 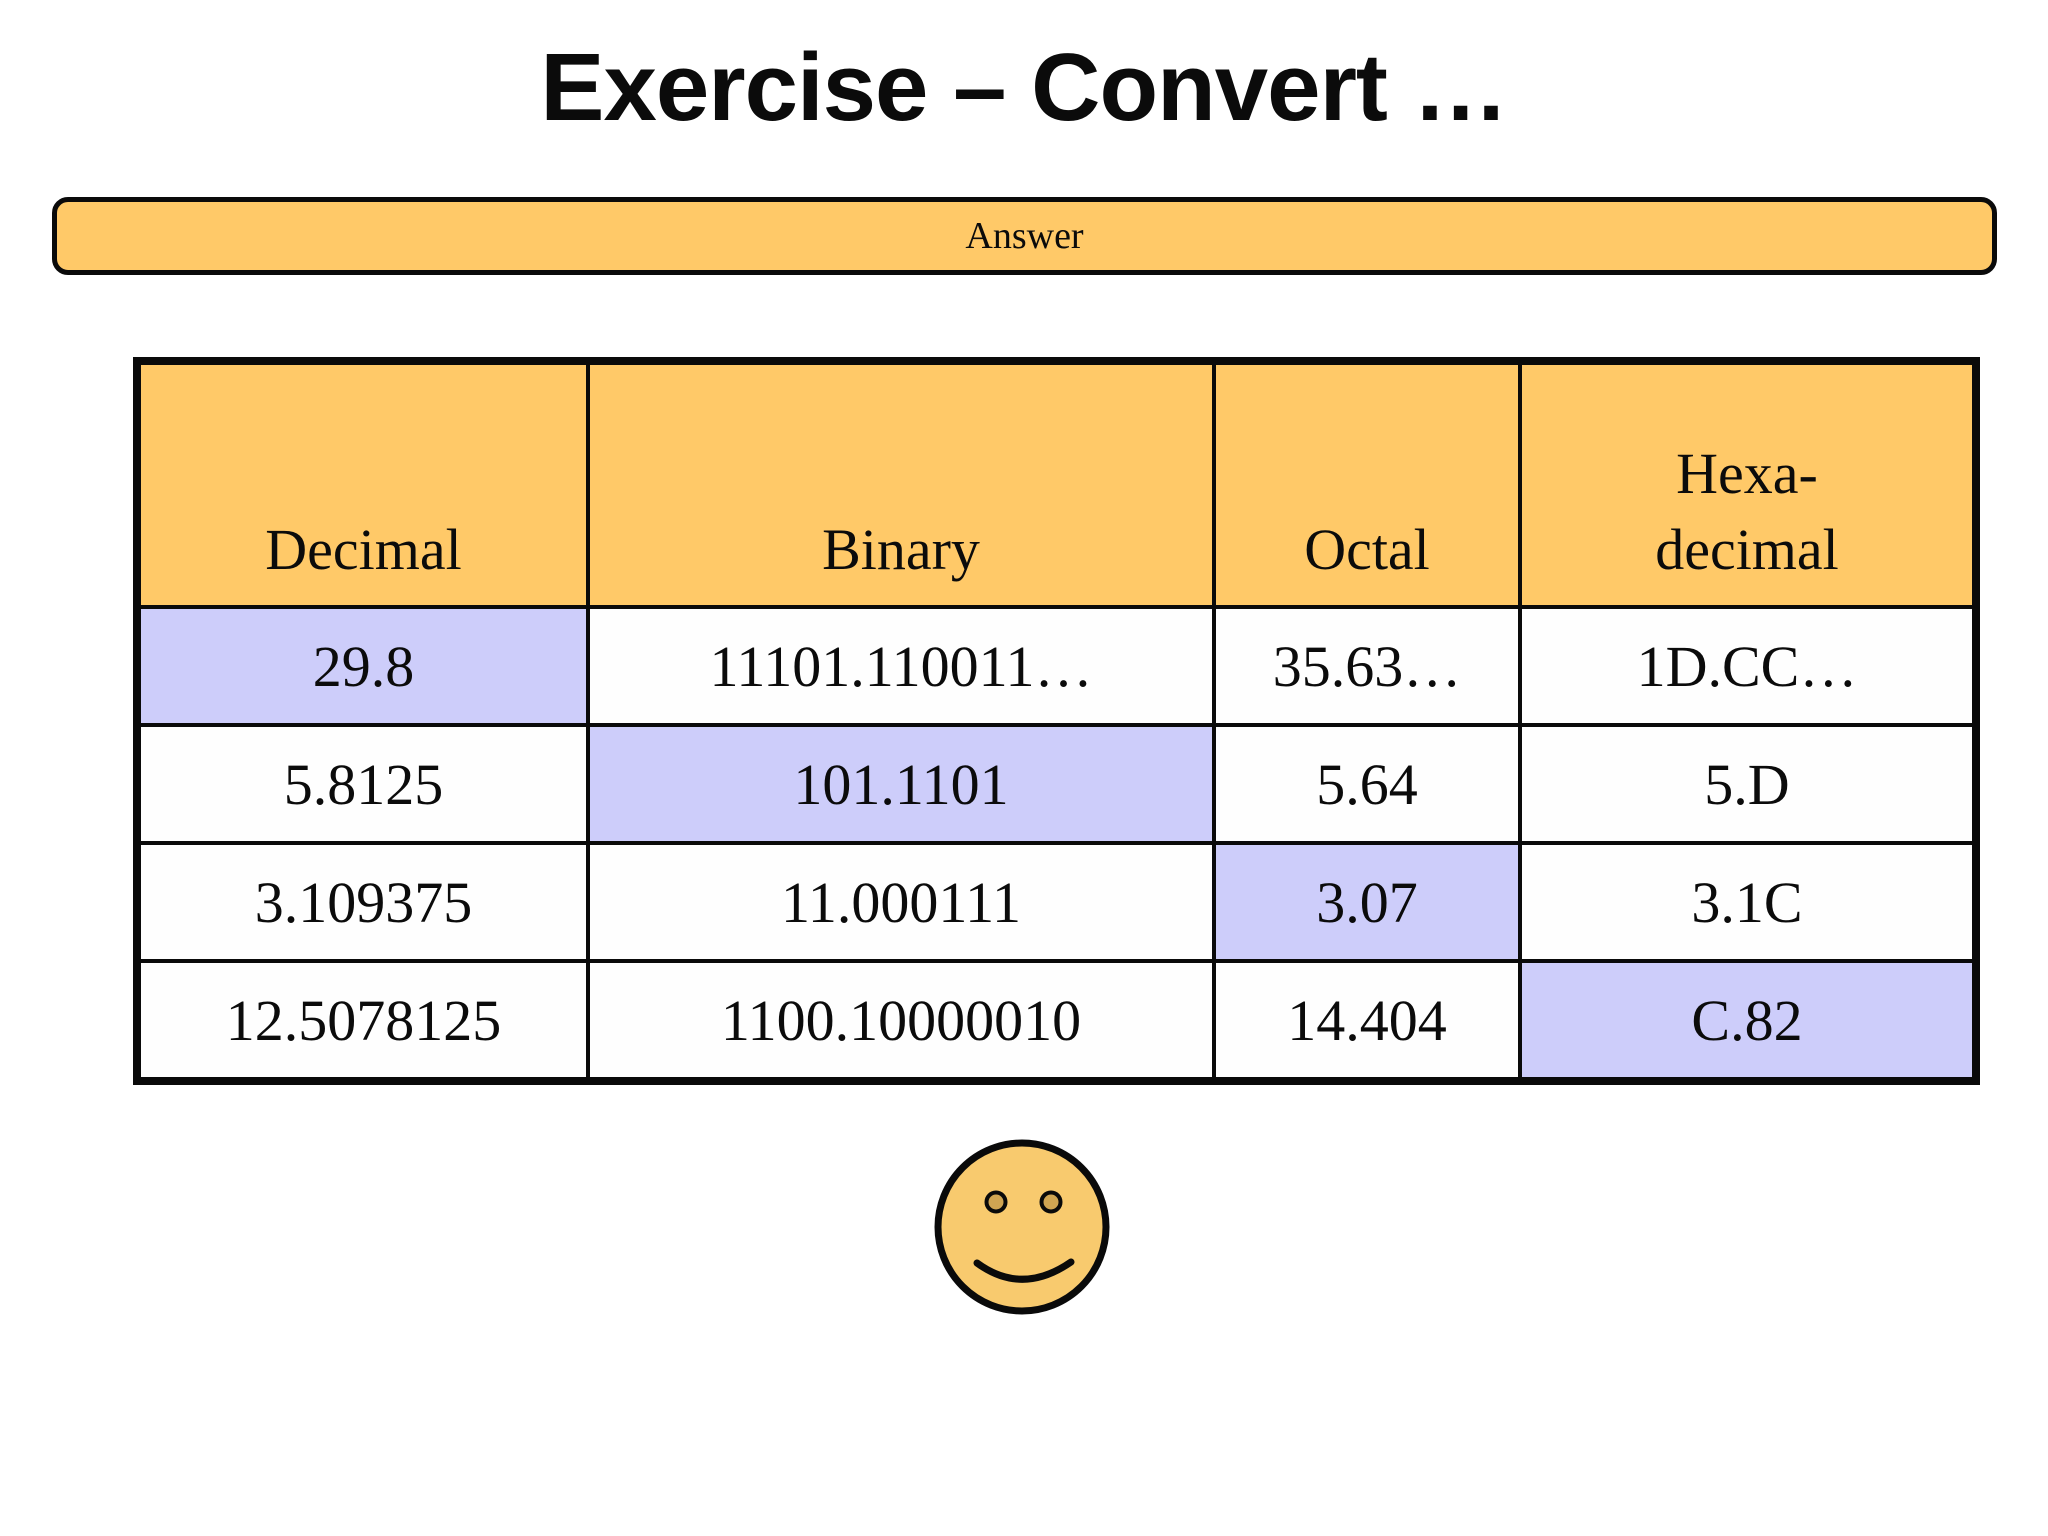 I want to click on table-cell-binary: 101.1101, so click(x=901, y=784).